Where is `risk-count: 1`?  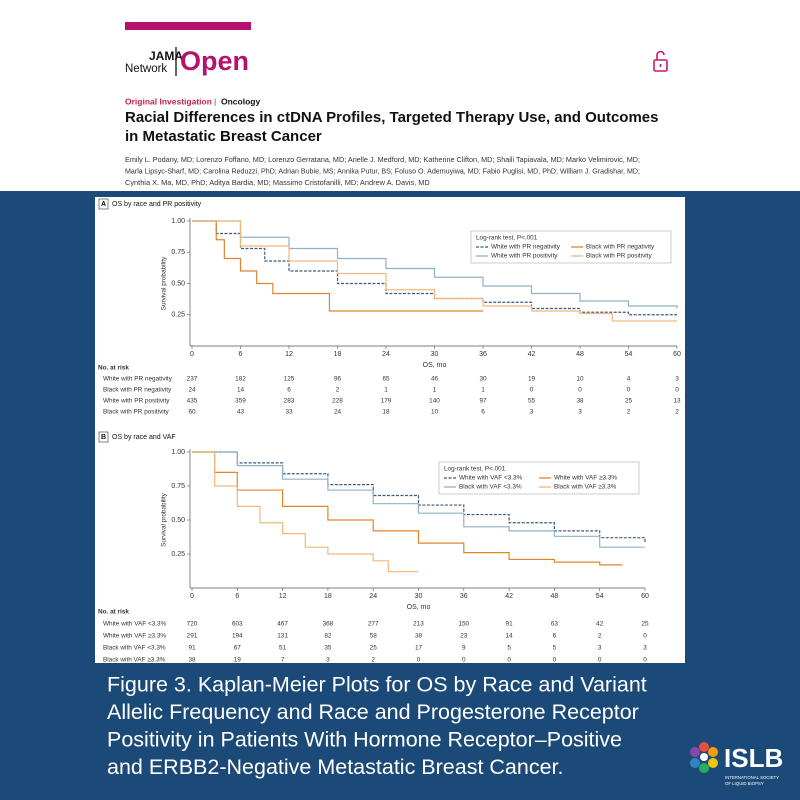 risk-count: 1 is located at coordinates (386, 390).